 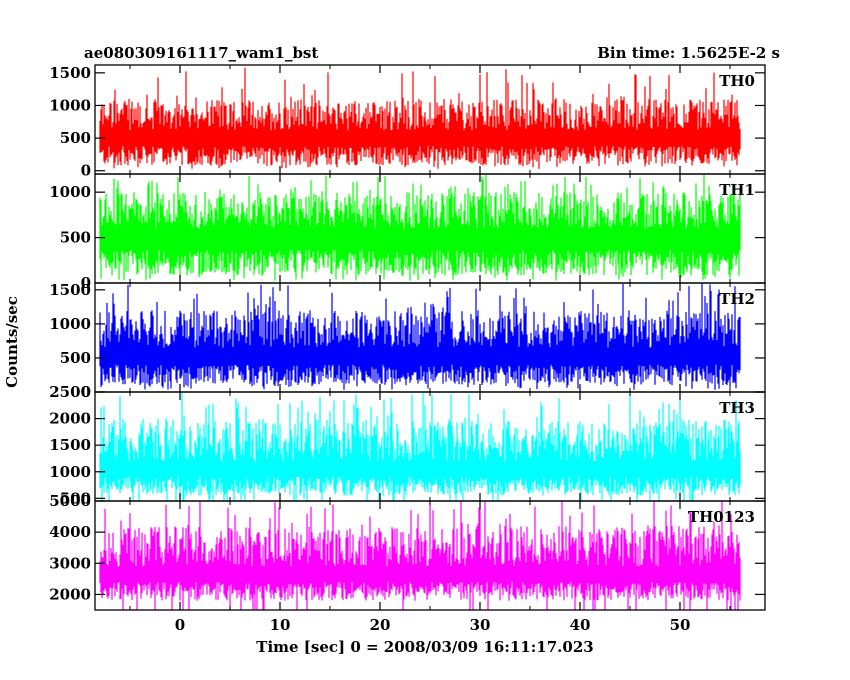 I want to click on panel-label: TH1, so click(x=737, y=190).